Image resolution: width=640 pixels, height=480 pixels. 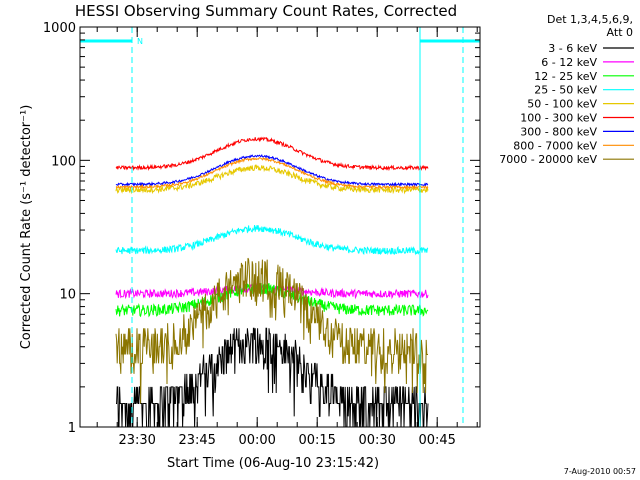 What do you see at coordinates (569, 62) in the screenshot?
I see `legend-entry-1: 6 - 12 keV` at bounding box center [569, 62].